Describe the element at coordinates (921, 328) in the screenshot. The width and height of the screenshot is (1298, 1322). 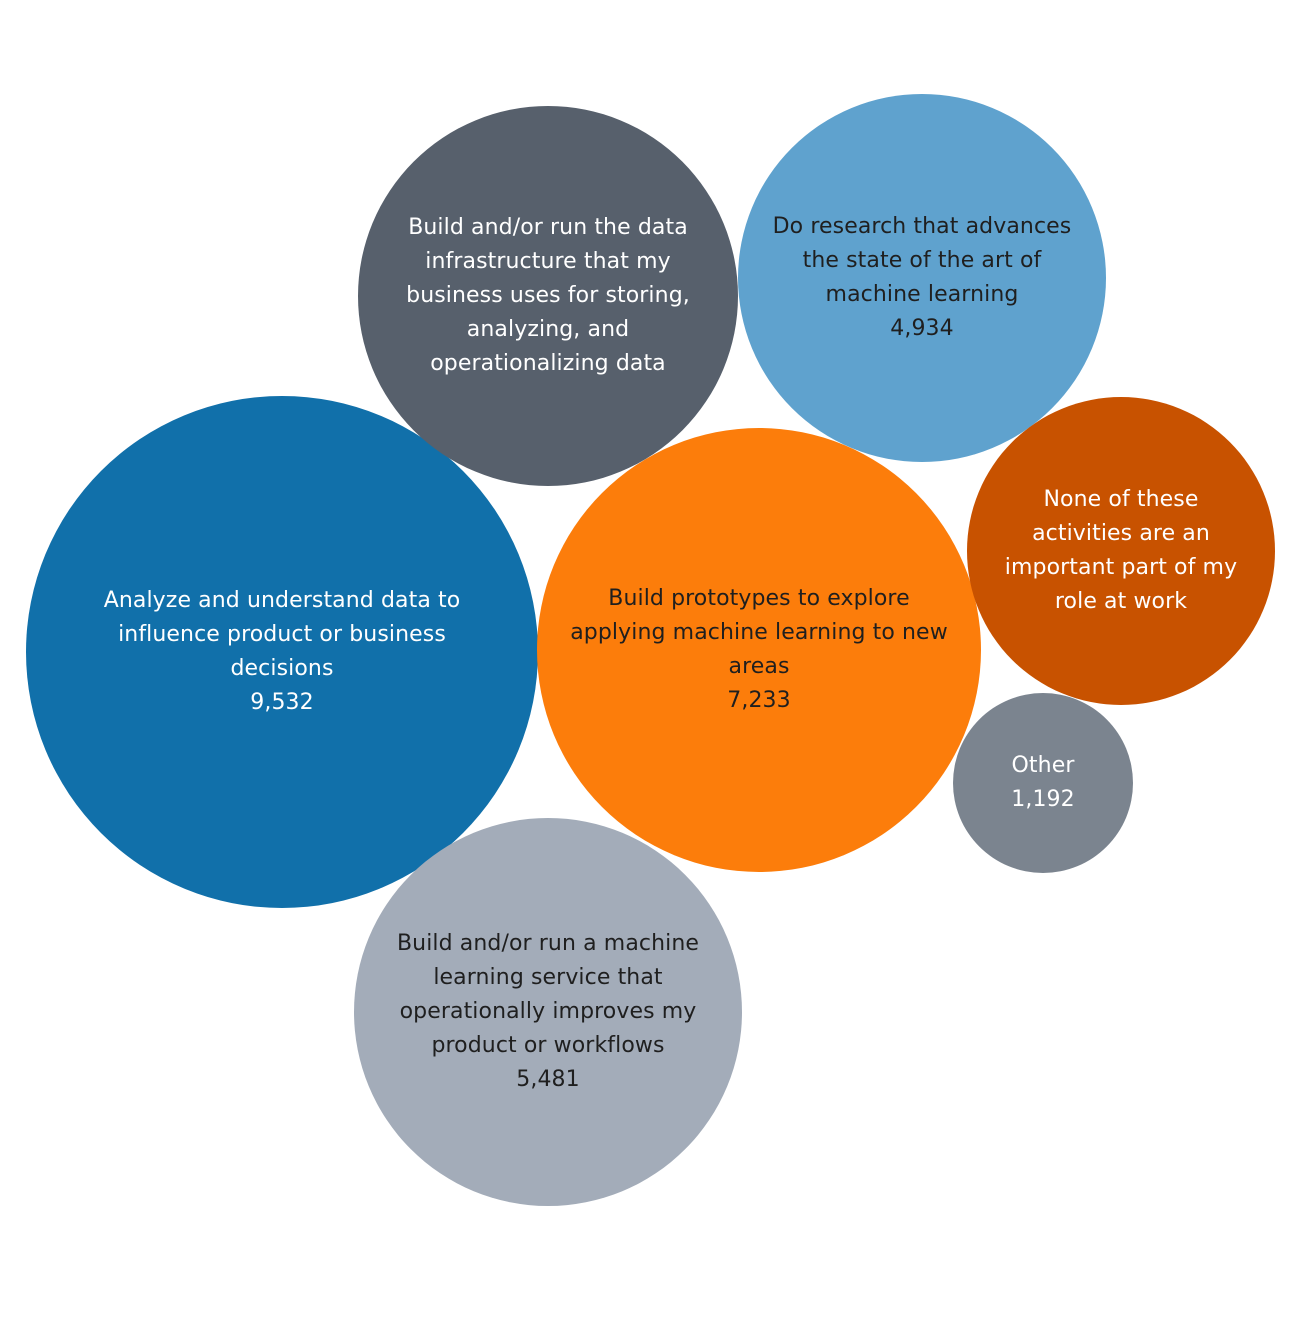
I see `bubble-value-label: 4,934` at that location.